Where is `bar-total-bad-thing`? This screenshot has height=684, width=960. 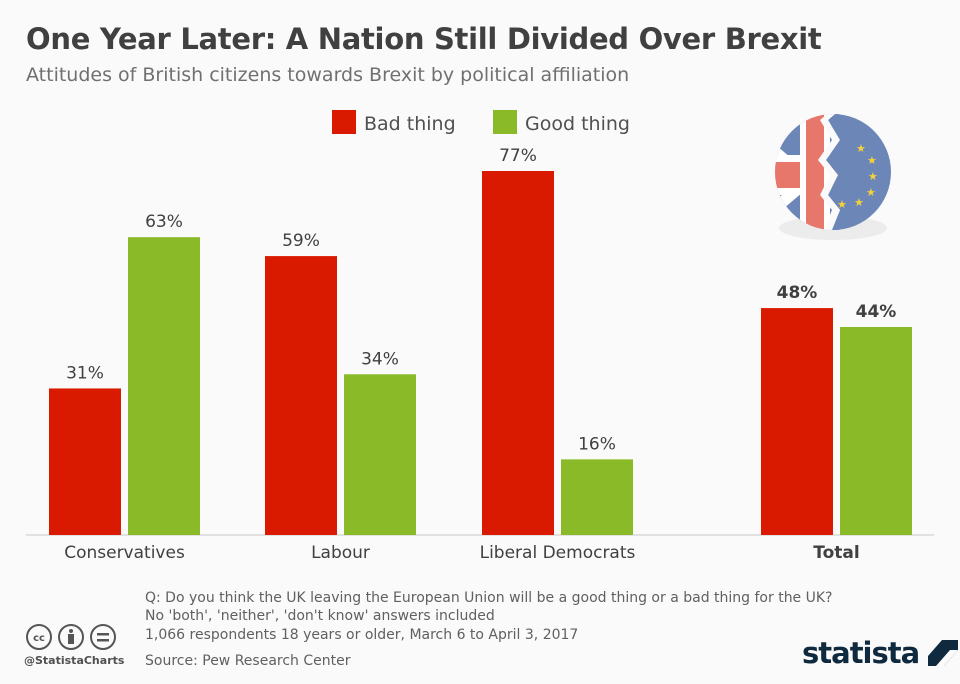 bar-total-bad-thing is located at coordinates (797, 421).